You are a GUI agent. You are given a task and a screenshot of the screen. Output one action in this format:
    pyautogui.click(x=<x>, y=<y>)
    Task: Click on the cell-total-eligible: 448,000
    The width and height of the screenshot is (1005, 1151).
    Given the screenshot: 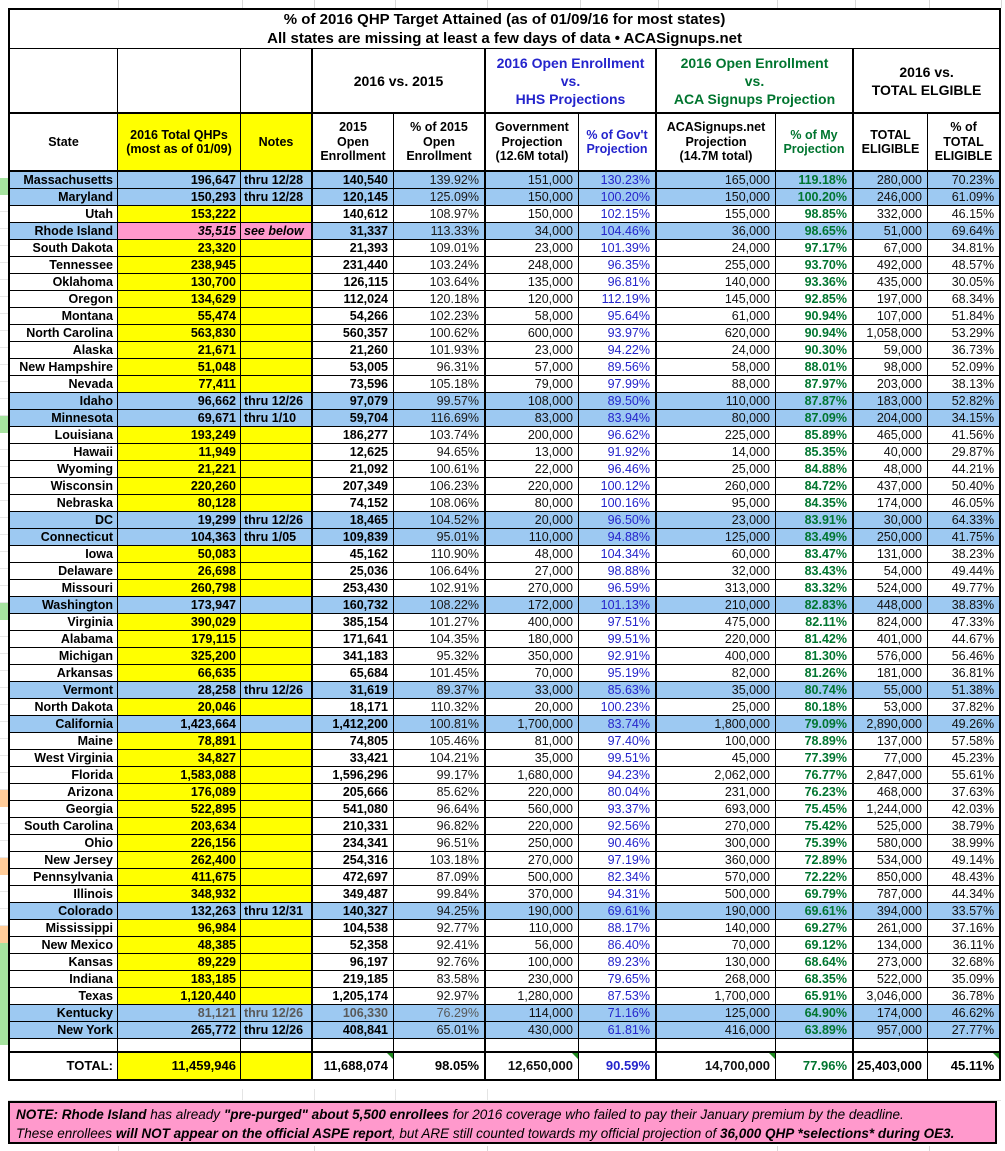 What is the action you would take?
    pyautogui.click(x=891, y=605)
    